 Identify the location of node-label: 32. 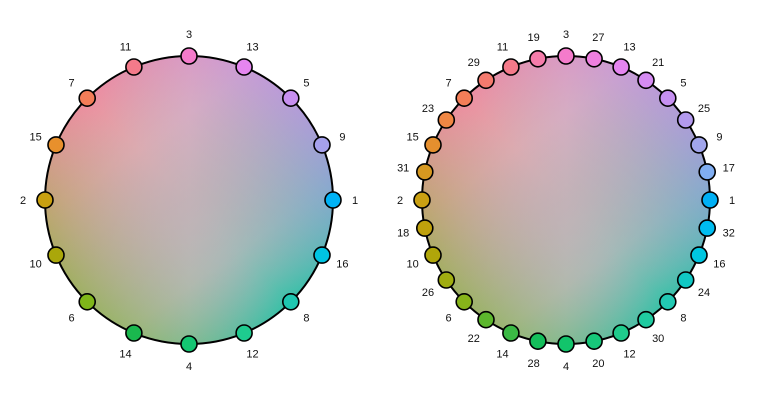
(729, 233).